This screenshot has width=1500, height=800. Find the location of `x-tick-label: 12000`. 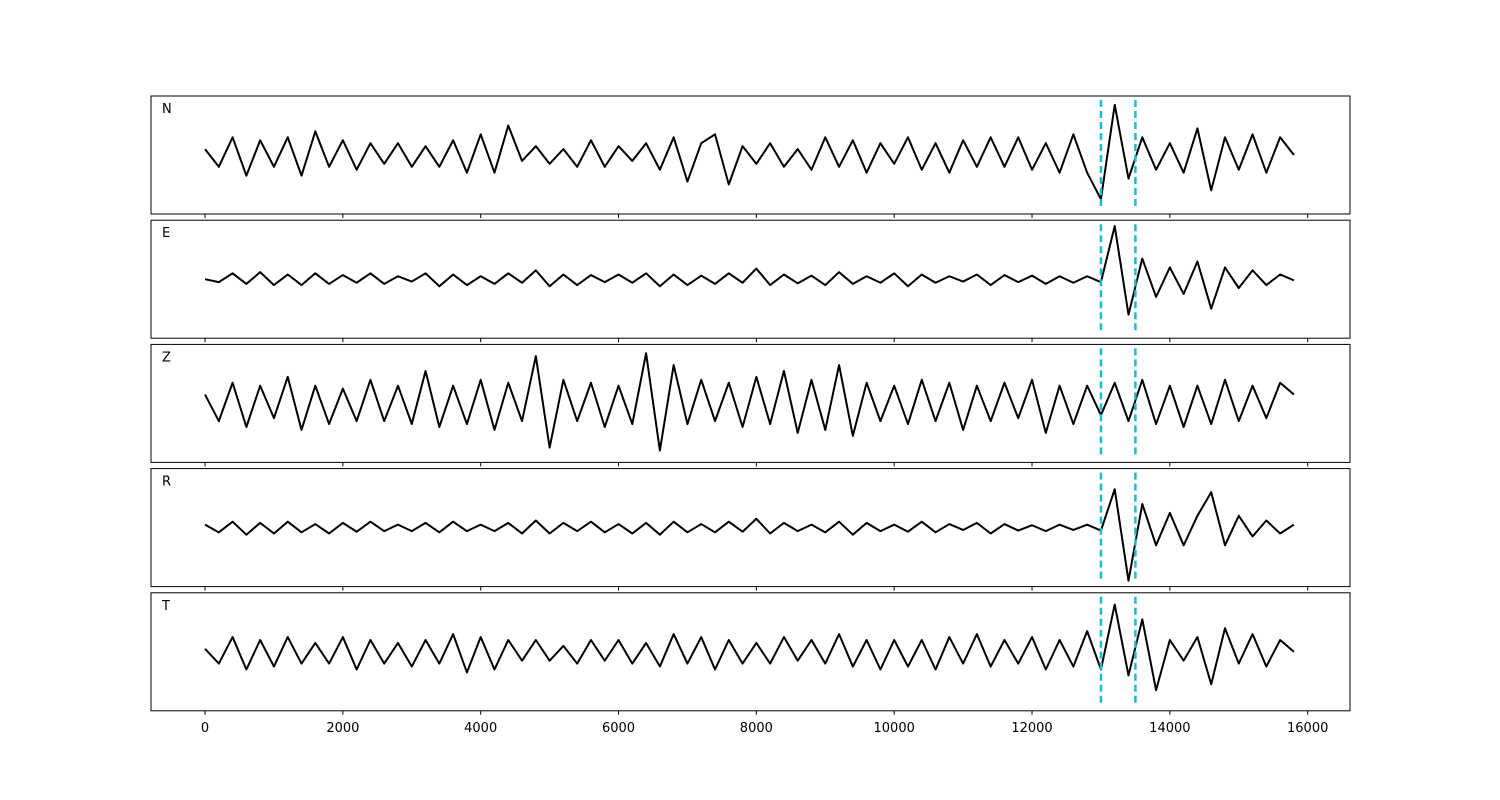

x-tick-label: 12000 is located at coordinates (1031, 728).